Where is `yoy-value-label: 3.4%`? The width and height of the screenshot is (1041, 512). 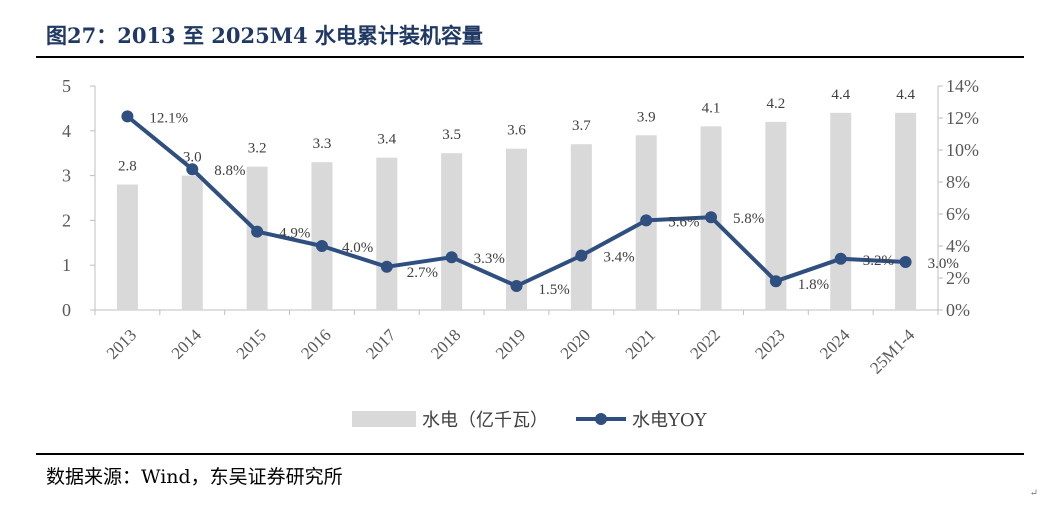
yoy-value-label: 3.4% is located at coordinates (618, 258).